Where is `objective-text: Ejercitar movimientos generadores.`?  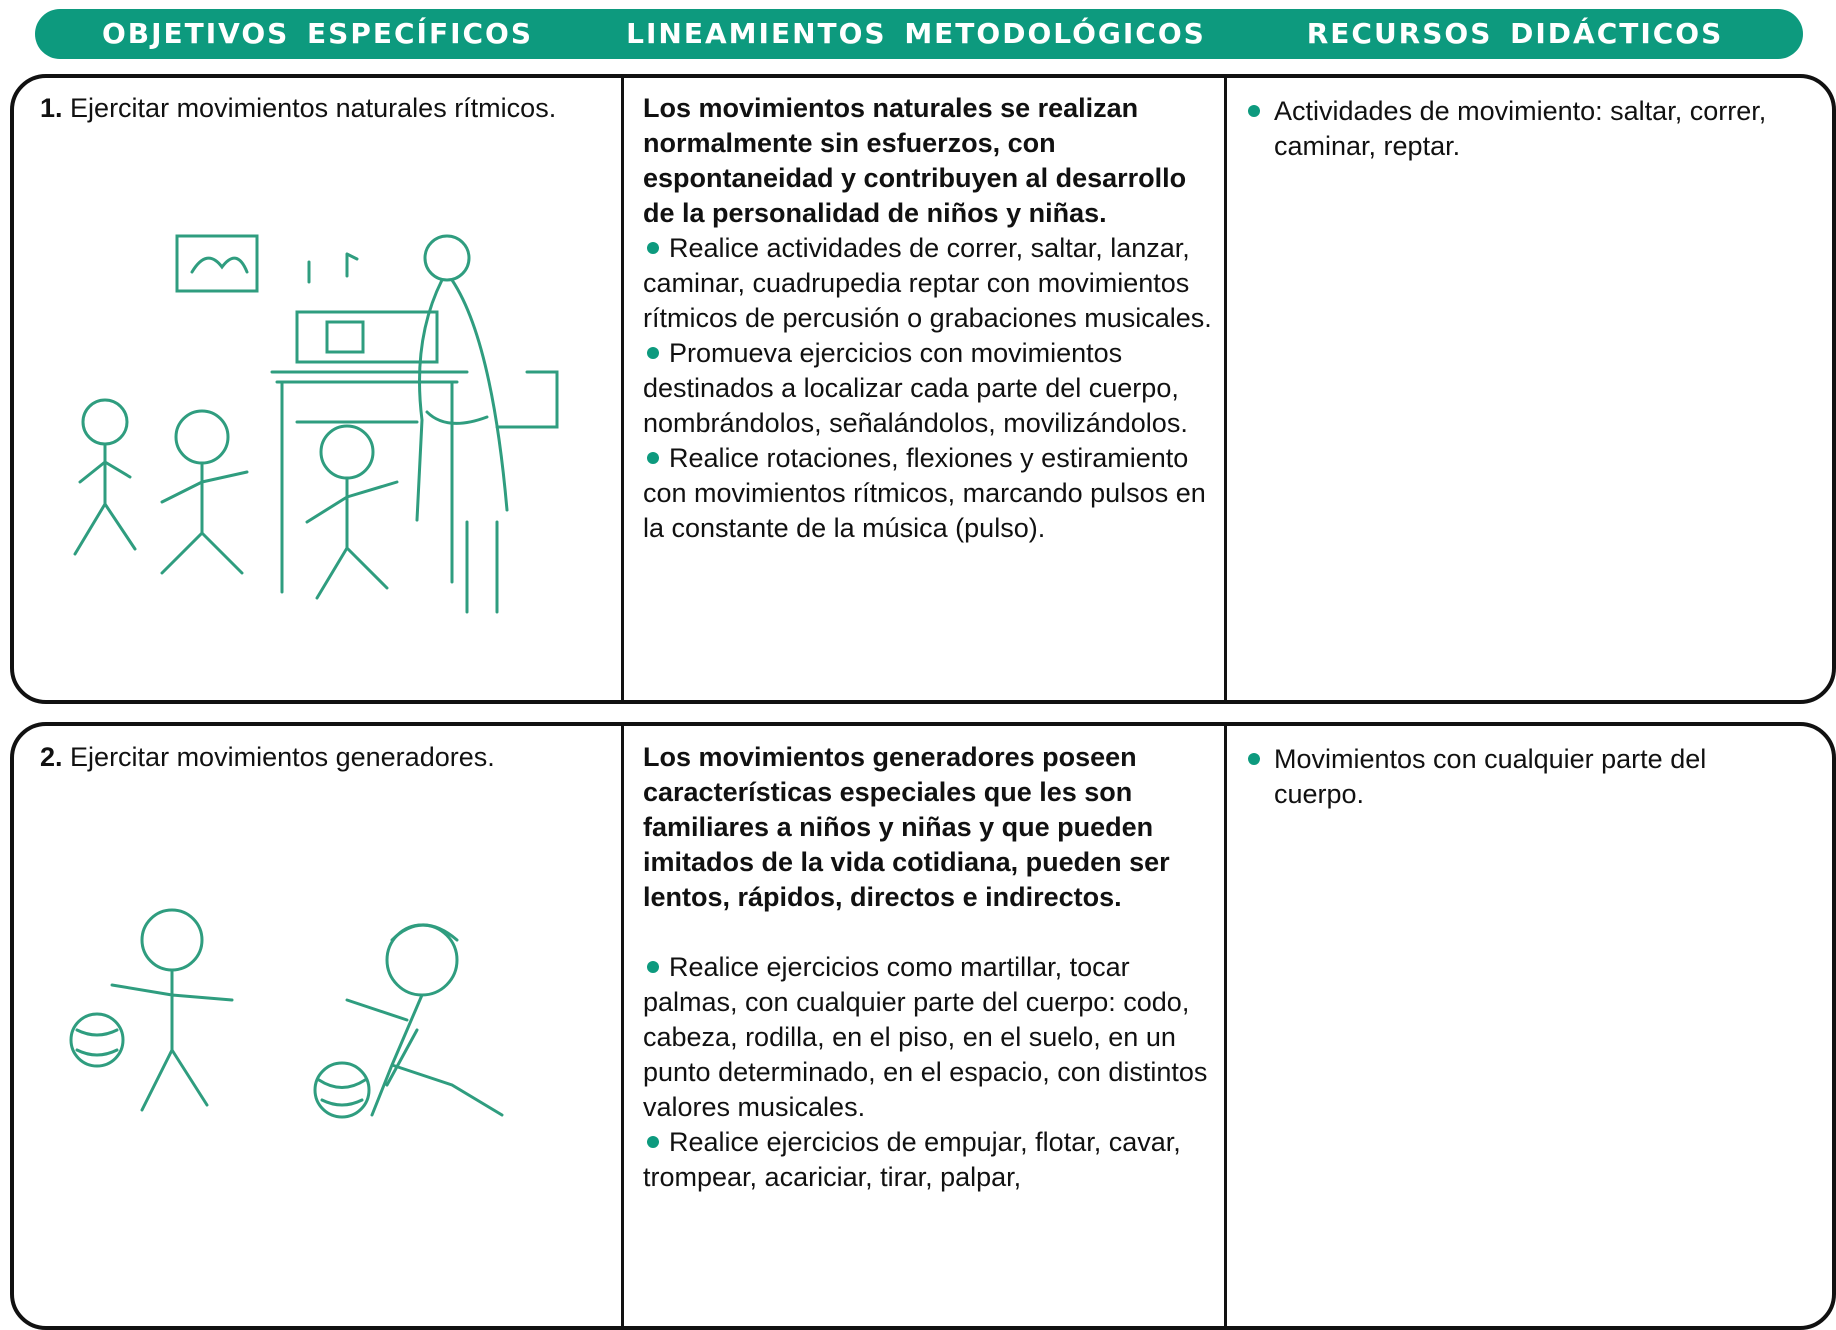 objective-text: Ejercitar movimientos generadores. is located at coordinates (282, 757).